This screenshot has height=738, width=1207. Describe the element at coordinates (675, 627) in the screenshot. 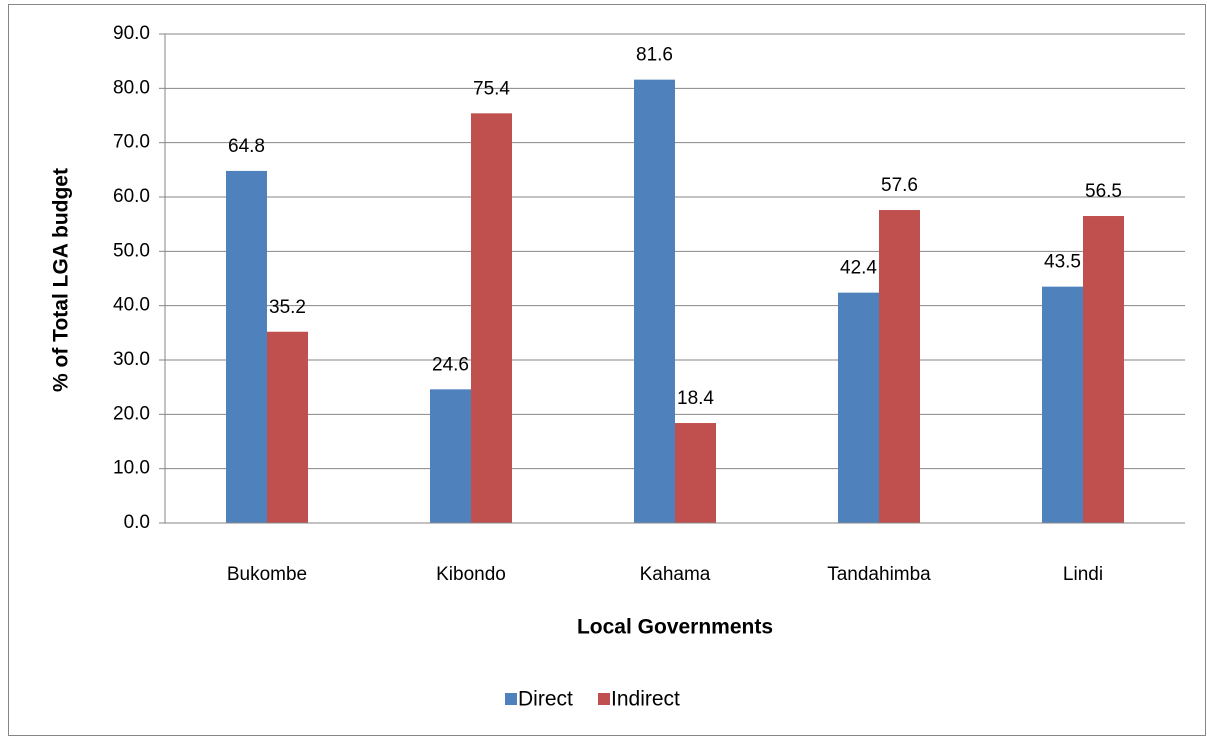

I see `x-axis-title: Local Governments` at that location.